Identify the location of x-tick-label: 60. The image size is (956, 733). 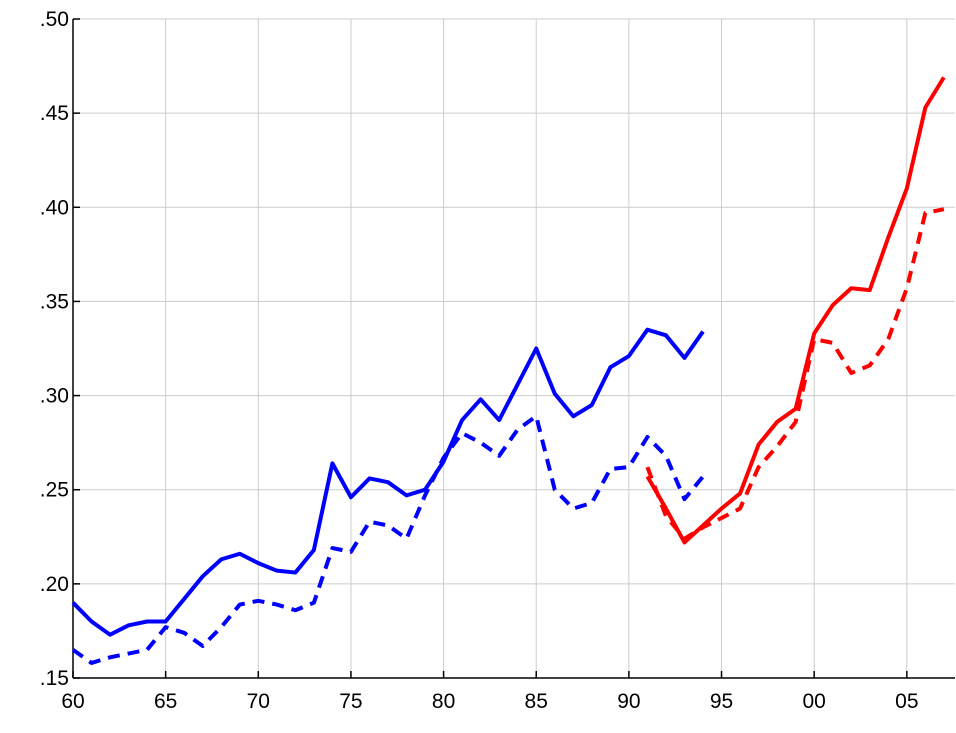
(72, 701).